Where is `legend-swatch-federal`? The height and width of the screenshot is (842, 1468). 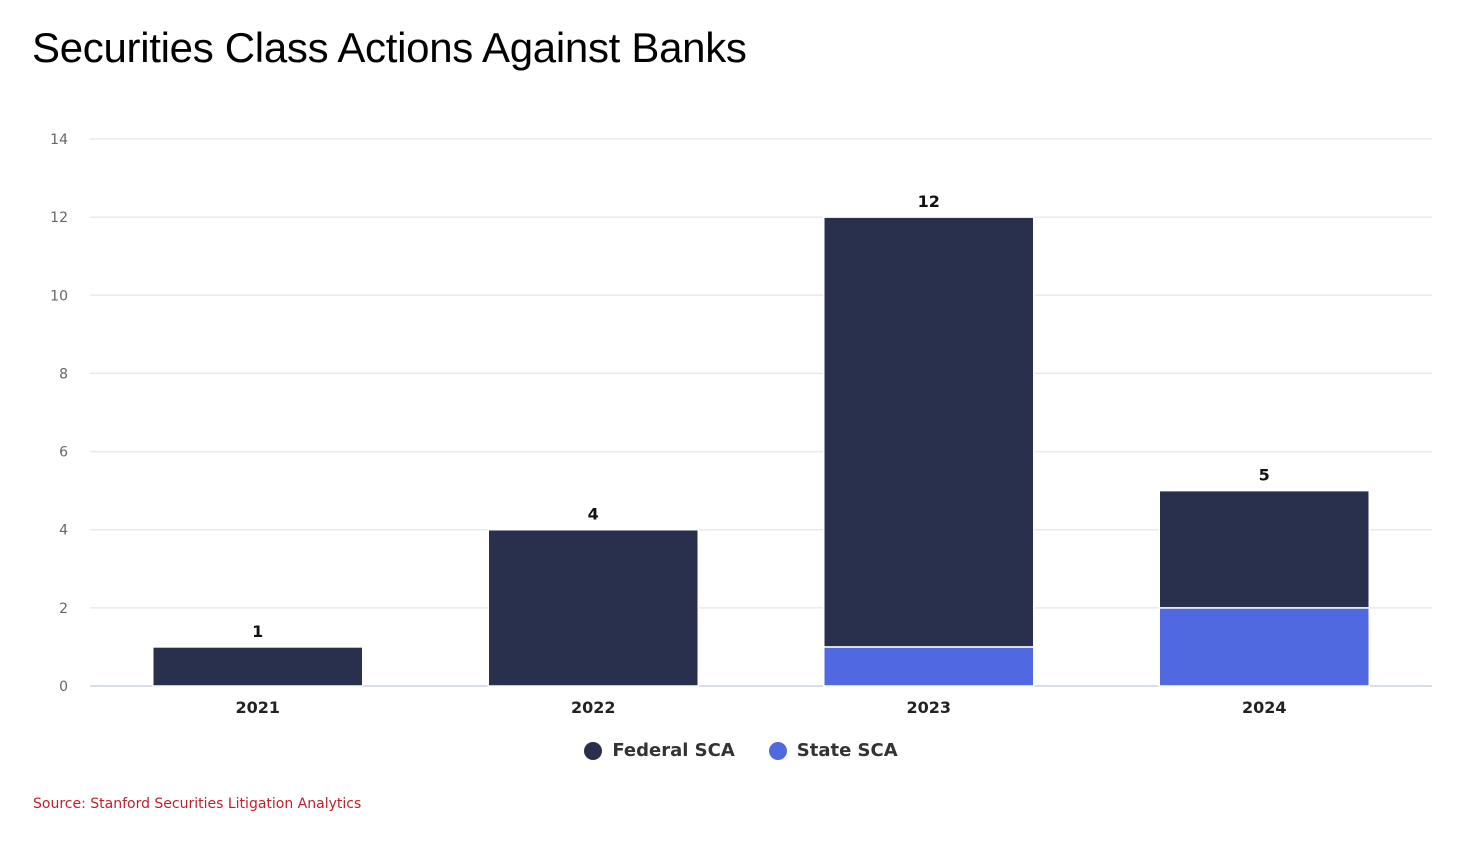 legend-swatch-federal is located at coordinates (593, 750).